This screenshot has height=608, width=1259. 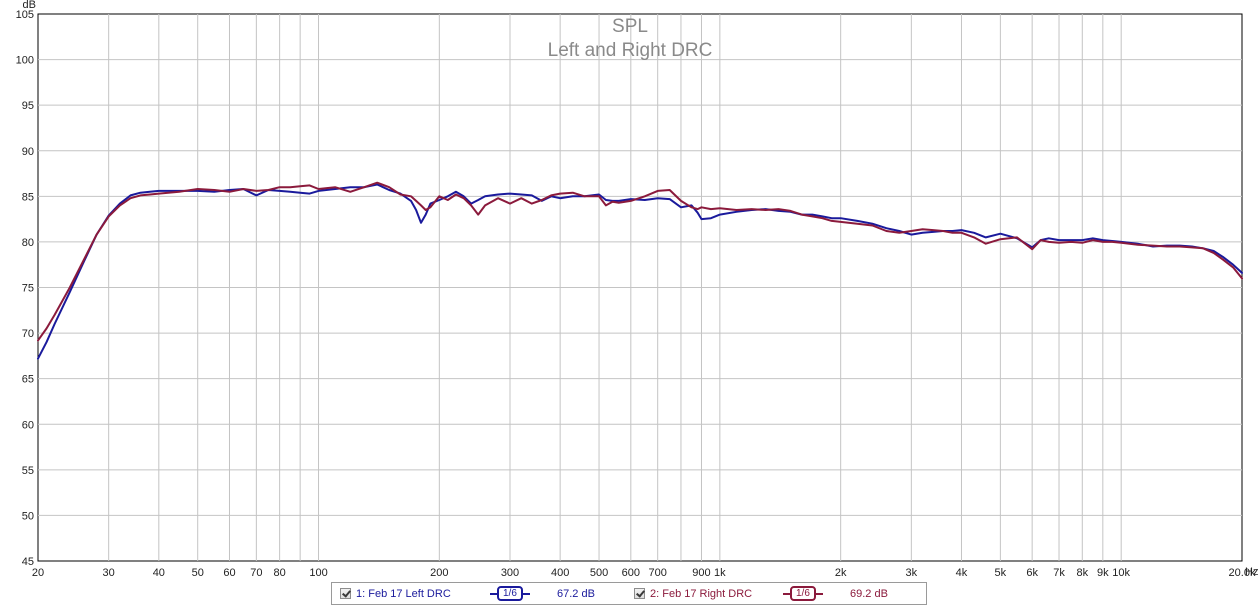 I want to click on right-line-swatch, so click(x=786, y=593).